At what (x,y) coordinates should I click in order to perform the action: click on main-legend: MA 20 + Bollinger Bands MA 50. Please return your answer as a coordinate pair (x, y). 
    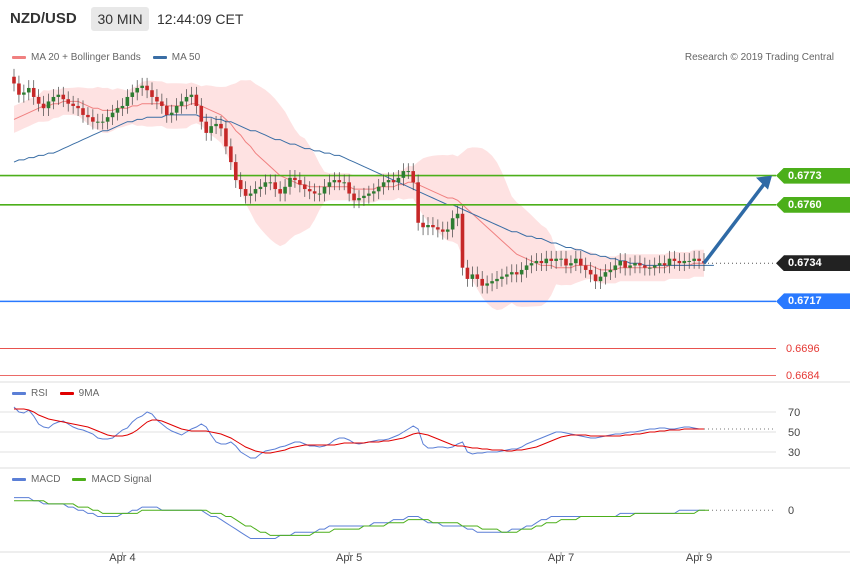
    Looking at the image, I should click on (106, 57).